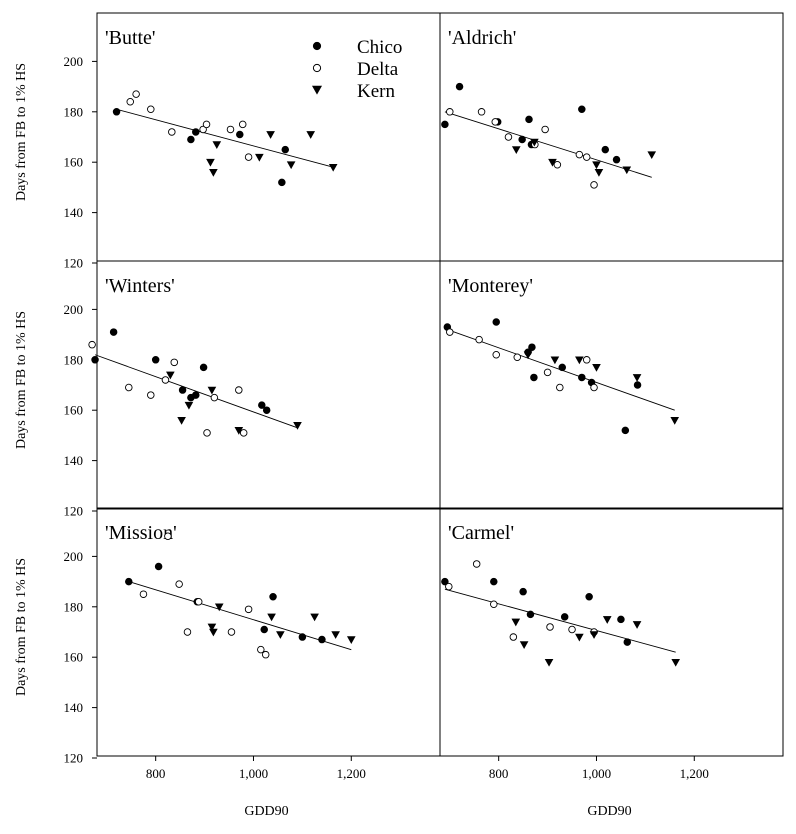 The width and height of the screenshot is (796, 834). What do you see at coordinates (156, 773) in the screenshot?
I see `x-tick-label: 800` at bounding box center [156, 773].